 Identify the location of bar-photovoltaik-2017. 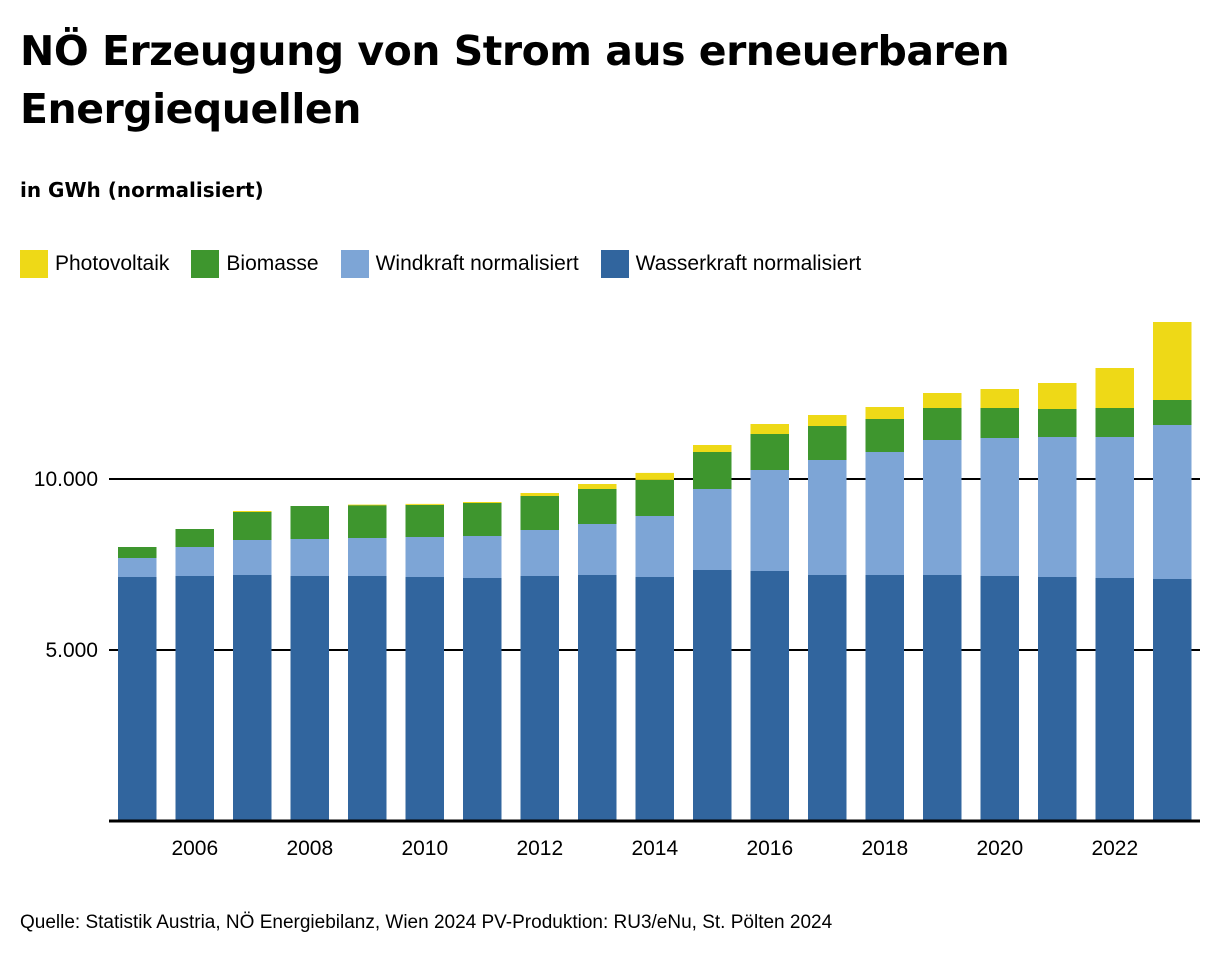
(827, 420).